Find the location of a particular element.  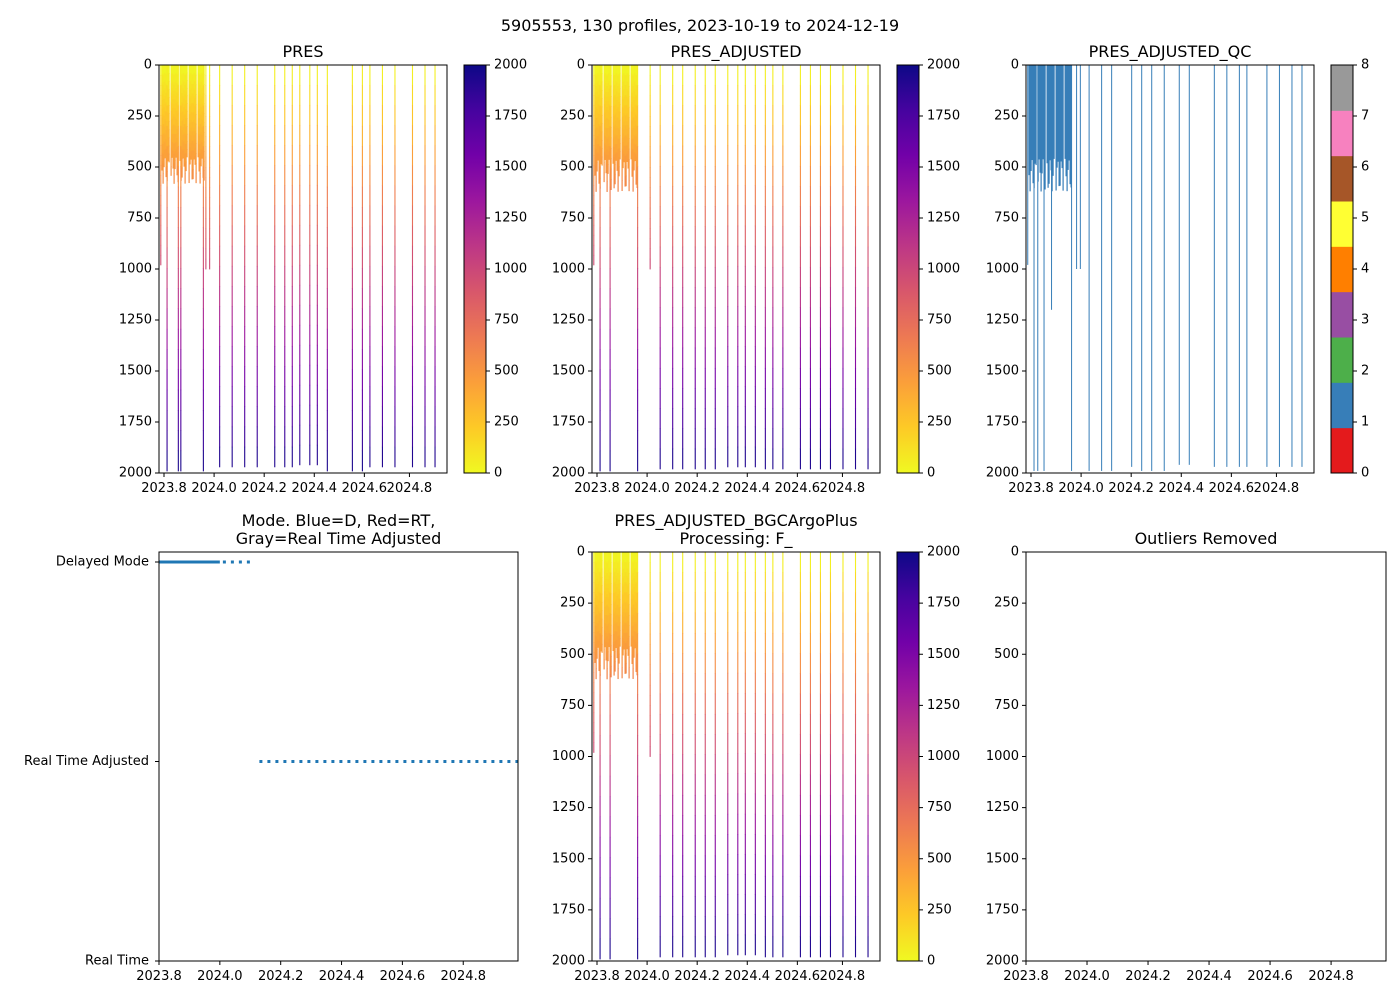

y-tick-label: 2000 is located at coordinates (135, 473).